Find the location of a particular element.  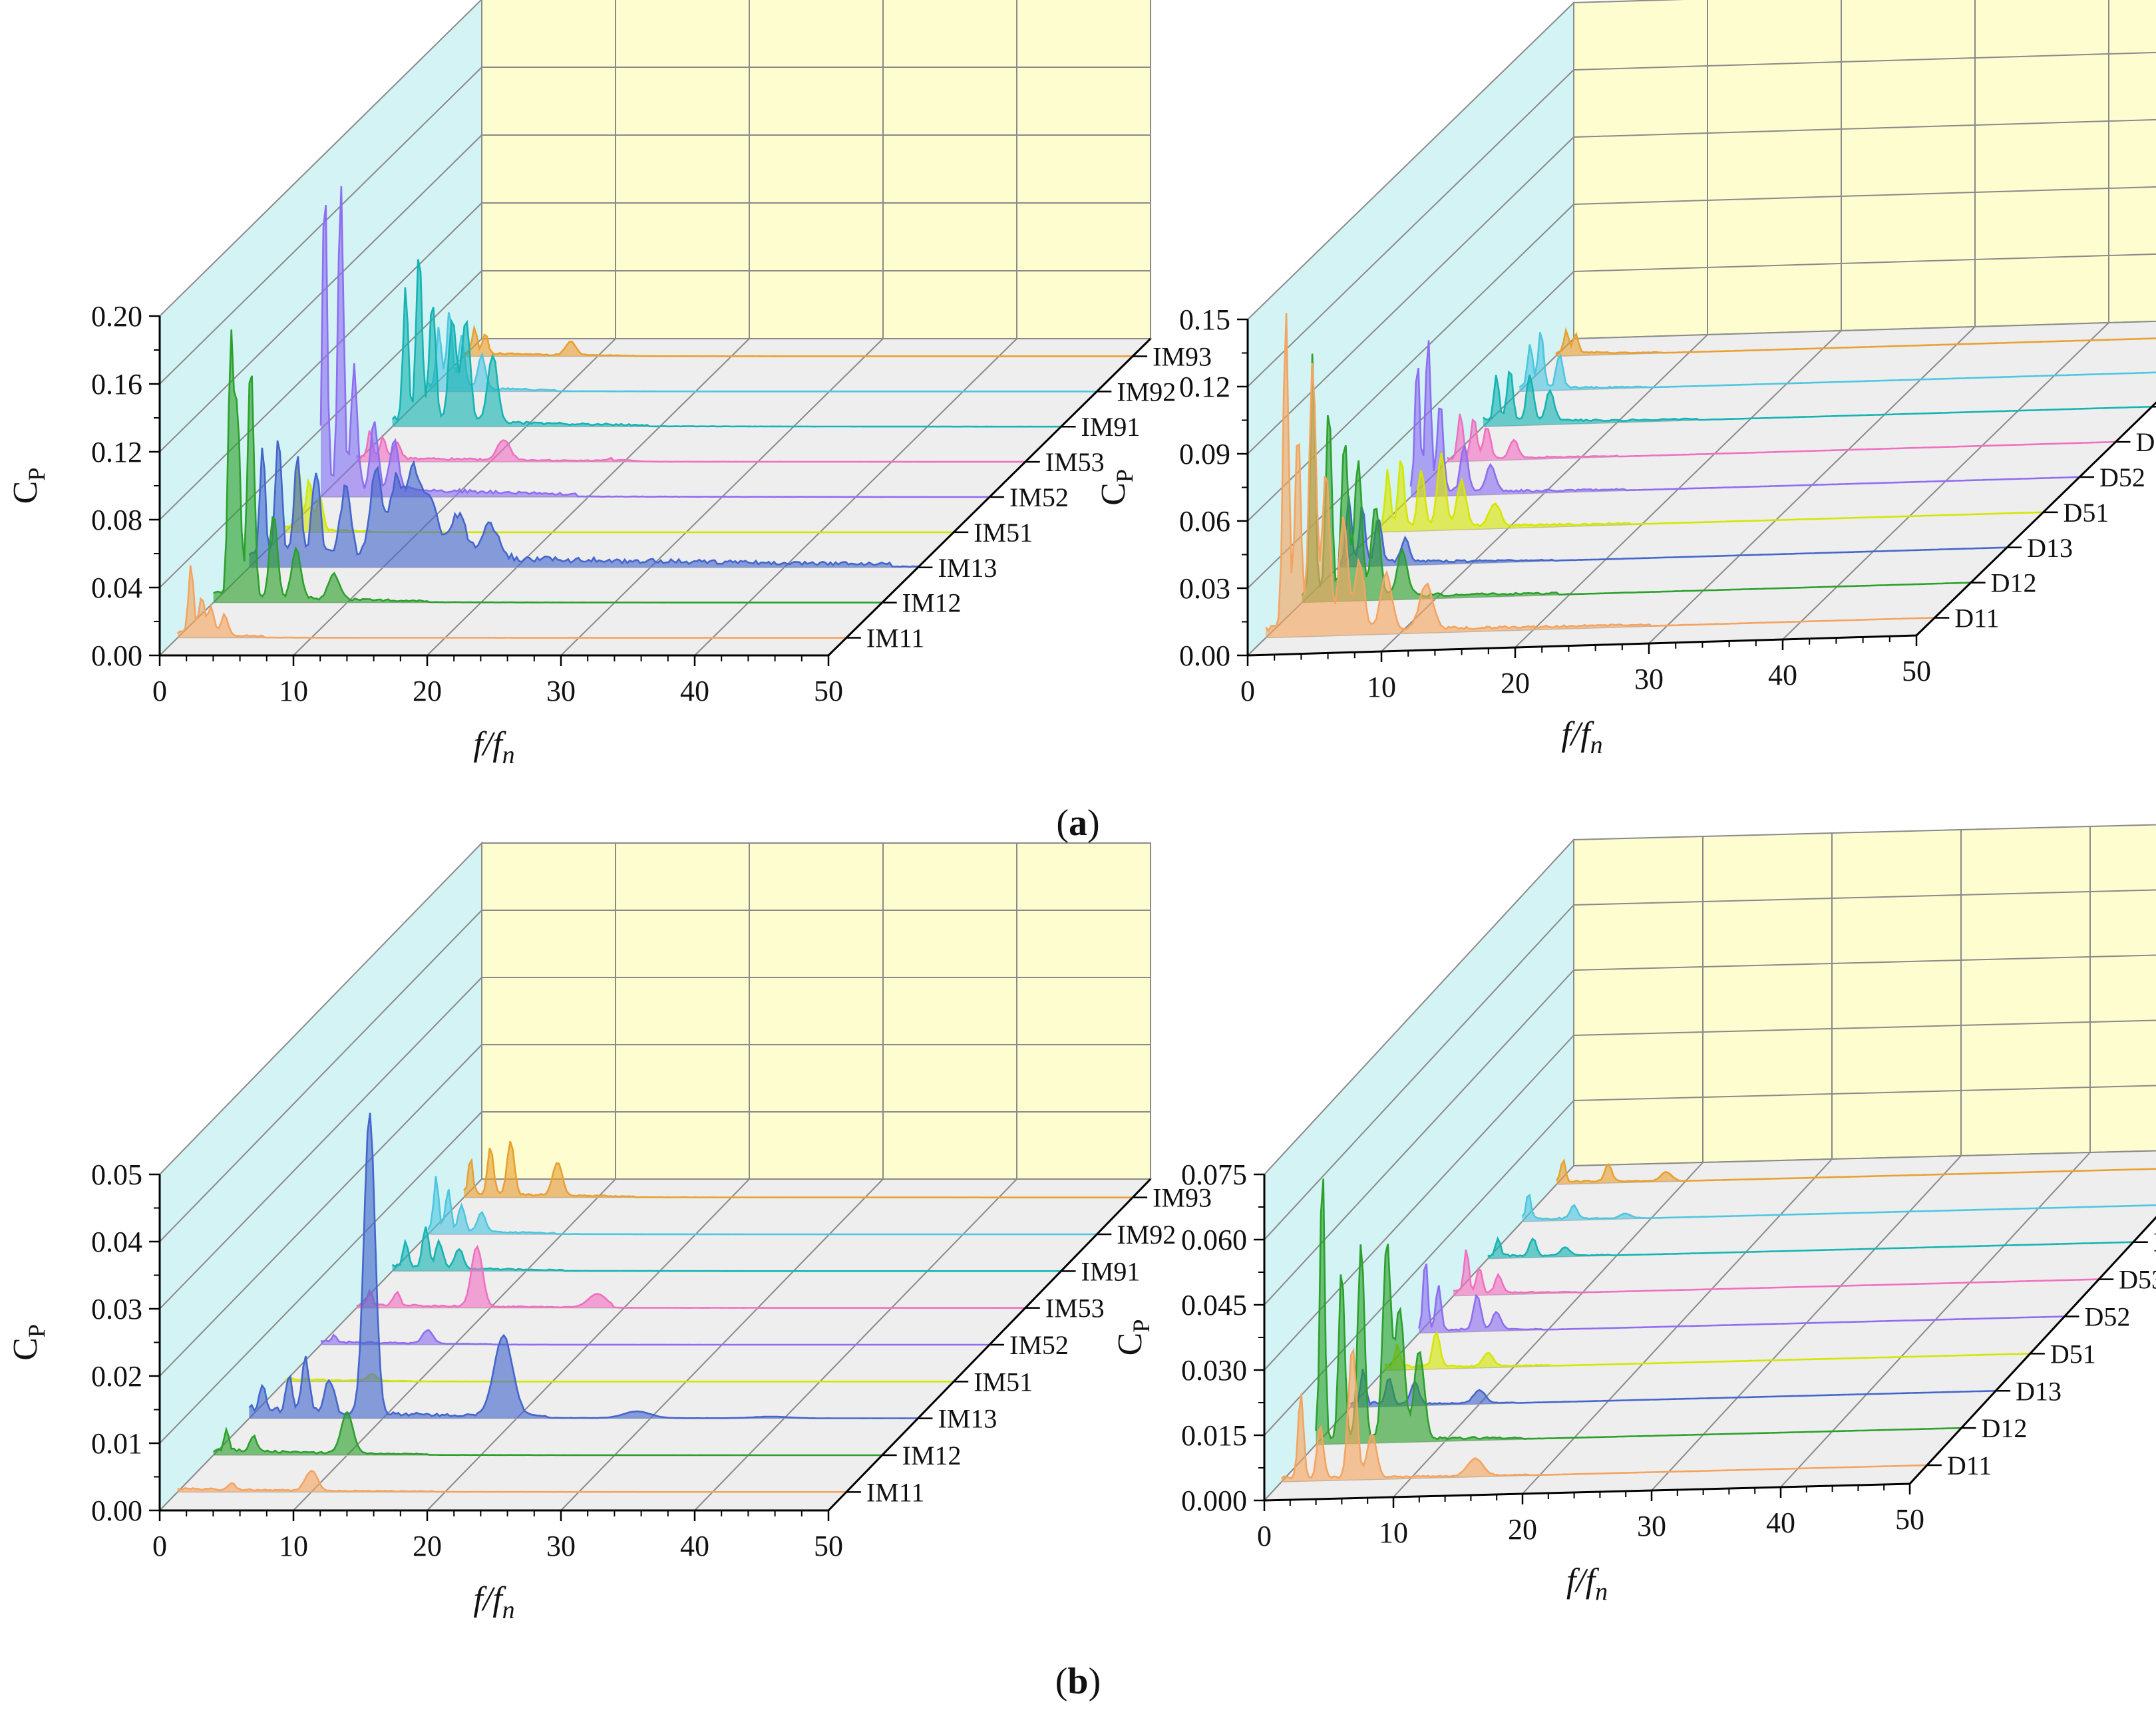

series-line-D51 is located at coordinates (1709, 490).